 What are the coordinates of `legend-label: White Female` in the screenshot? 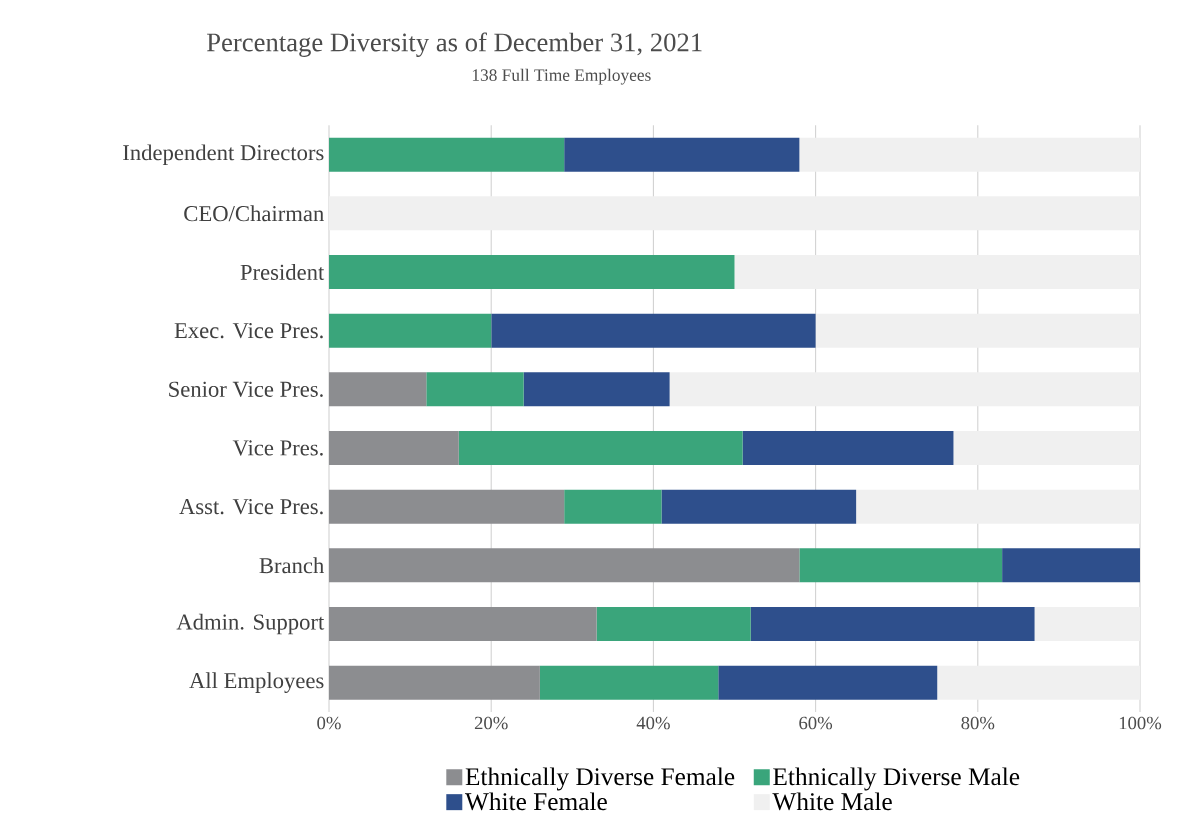 It's located at (535, 801).